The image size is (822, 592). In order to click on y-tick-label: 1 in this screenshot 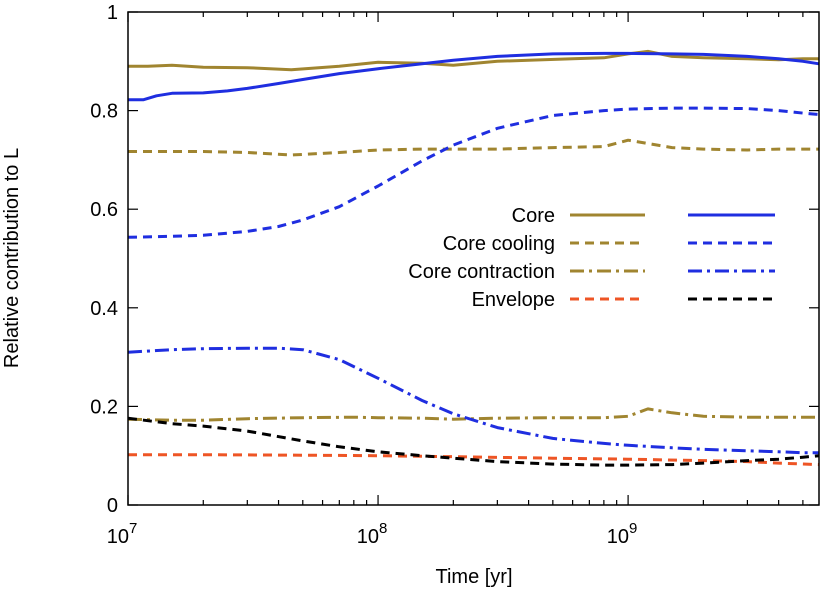, I will do `click(112, 13)`.